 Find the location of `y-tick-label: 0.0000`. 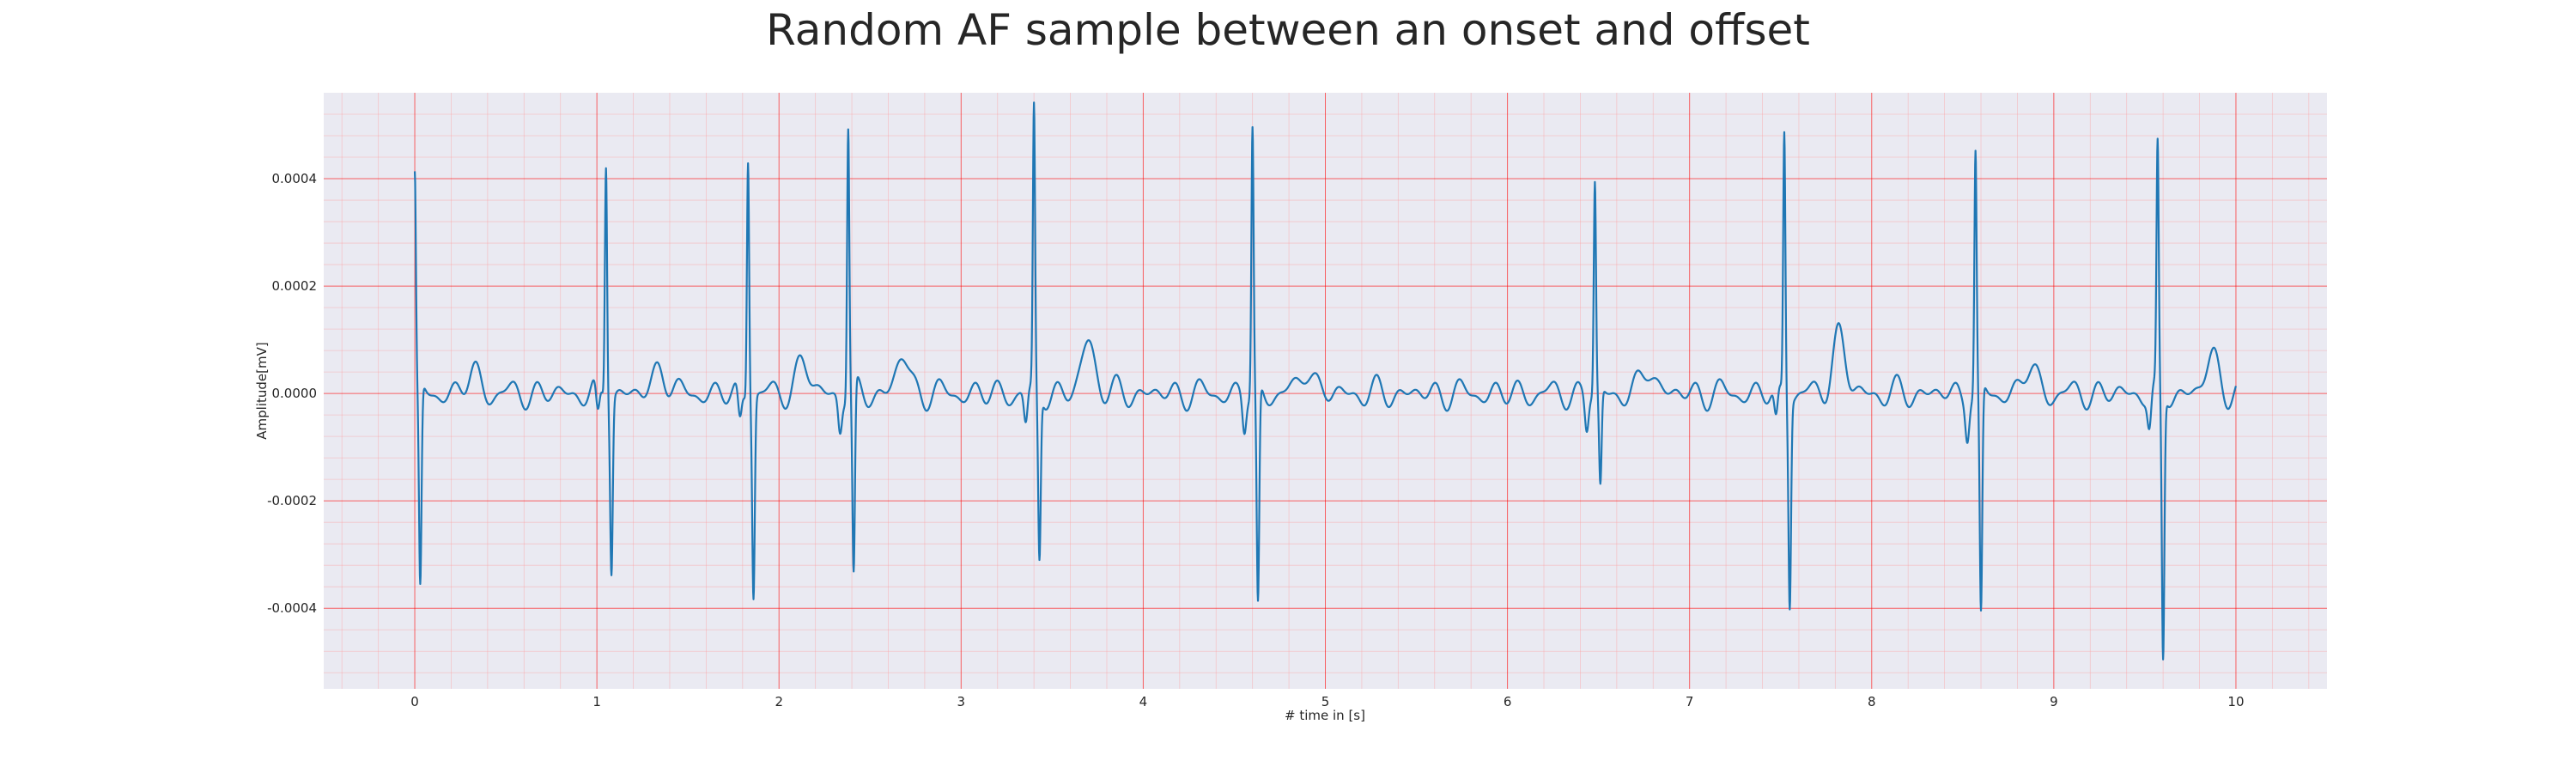

y-tick-label: 0.0000 is located at coordinates (295, 393).